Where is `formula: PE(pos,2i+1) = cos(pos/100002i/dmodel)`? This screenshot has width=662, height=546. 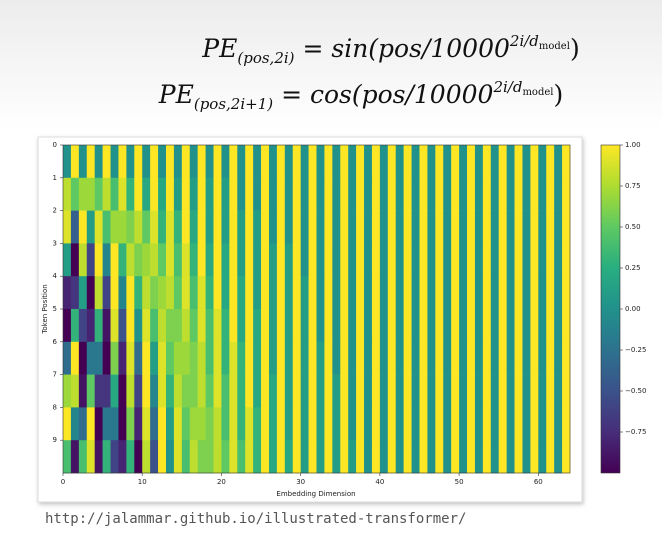
formula: PE(pos,2i+1) = cos(pos/100002i/dmodel) is located at coordinates (331, 95).